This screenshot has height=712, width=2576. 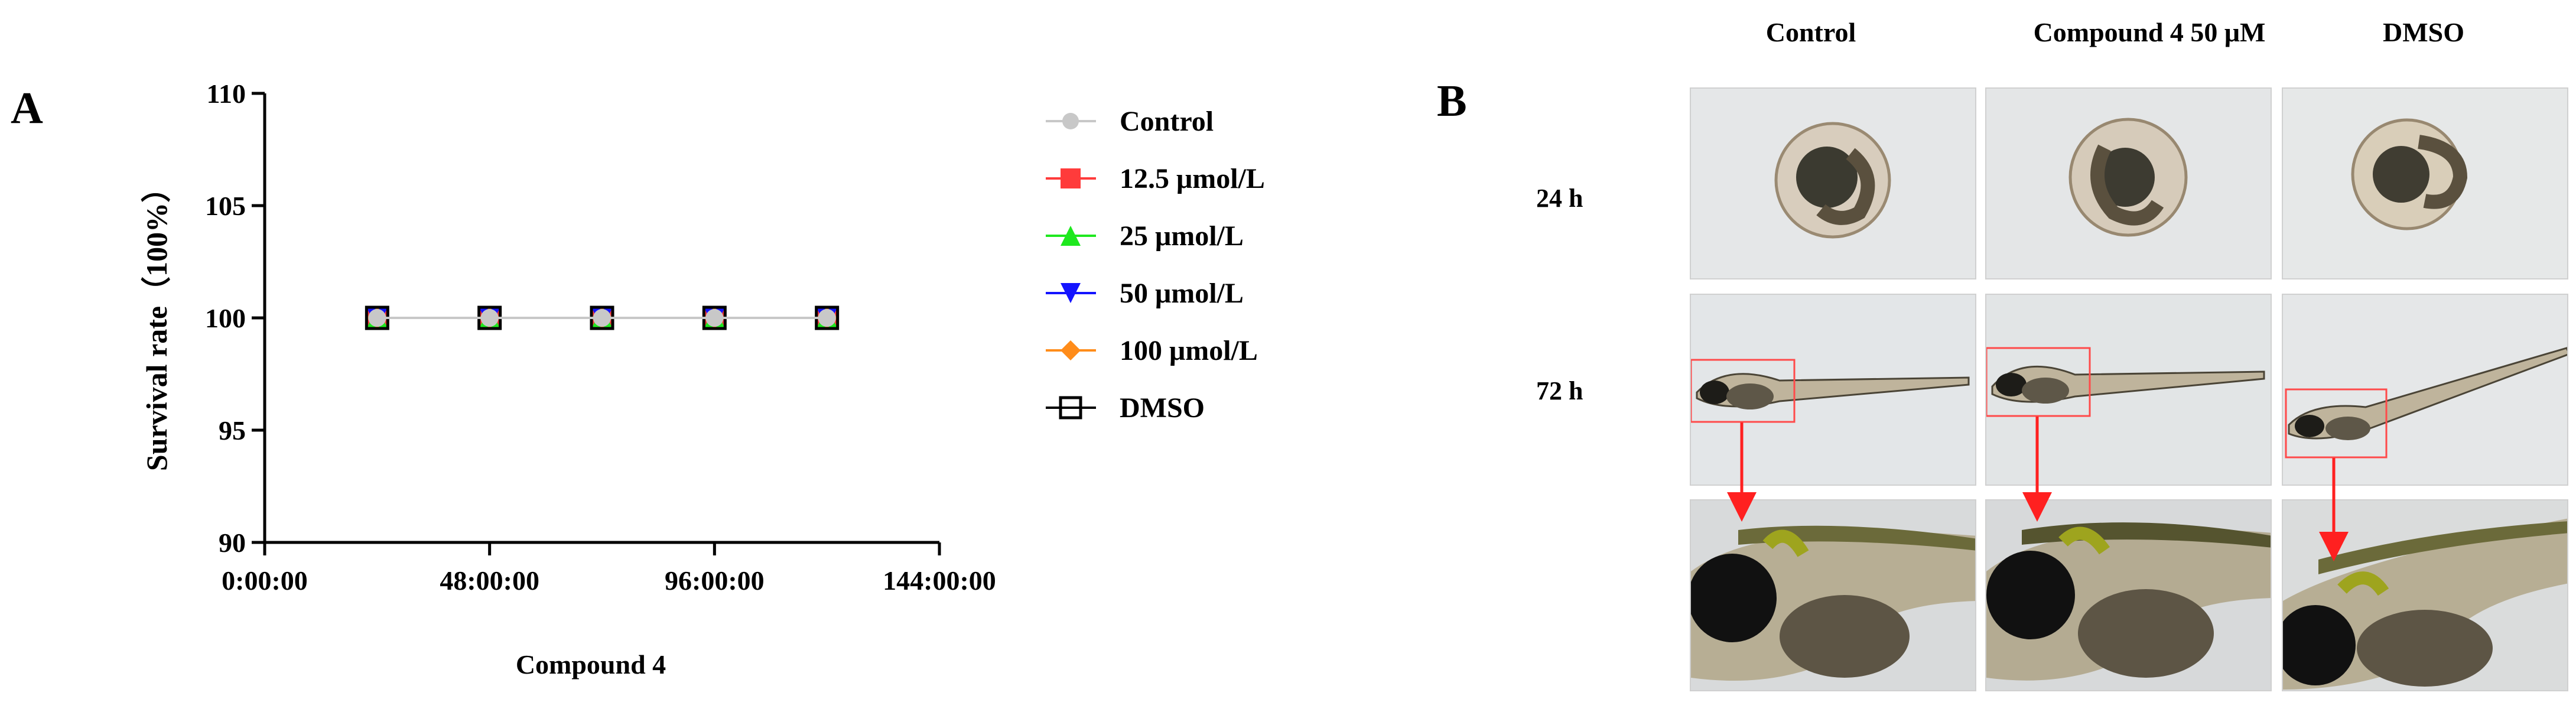 I want to click on photo-72h-compound, so click(x=2128, y=390).